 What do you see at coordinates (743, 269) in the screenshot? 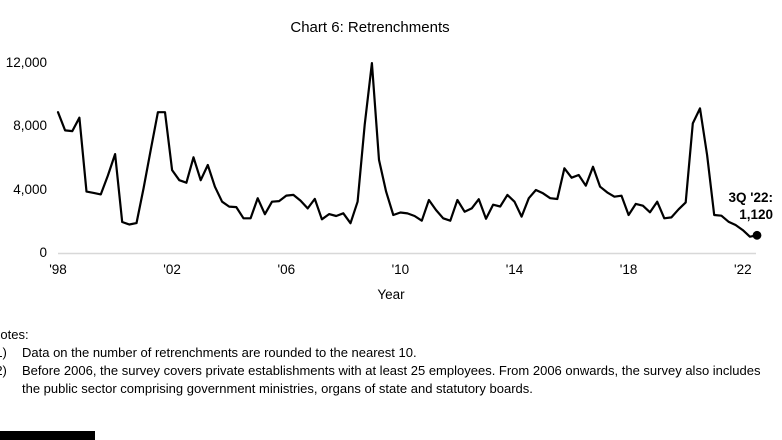
I see `x-tick-label: '22` at bounding box center [743, 269].